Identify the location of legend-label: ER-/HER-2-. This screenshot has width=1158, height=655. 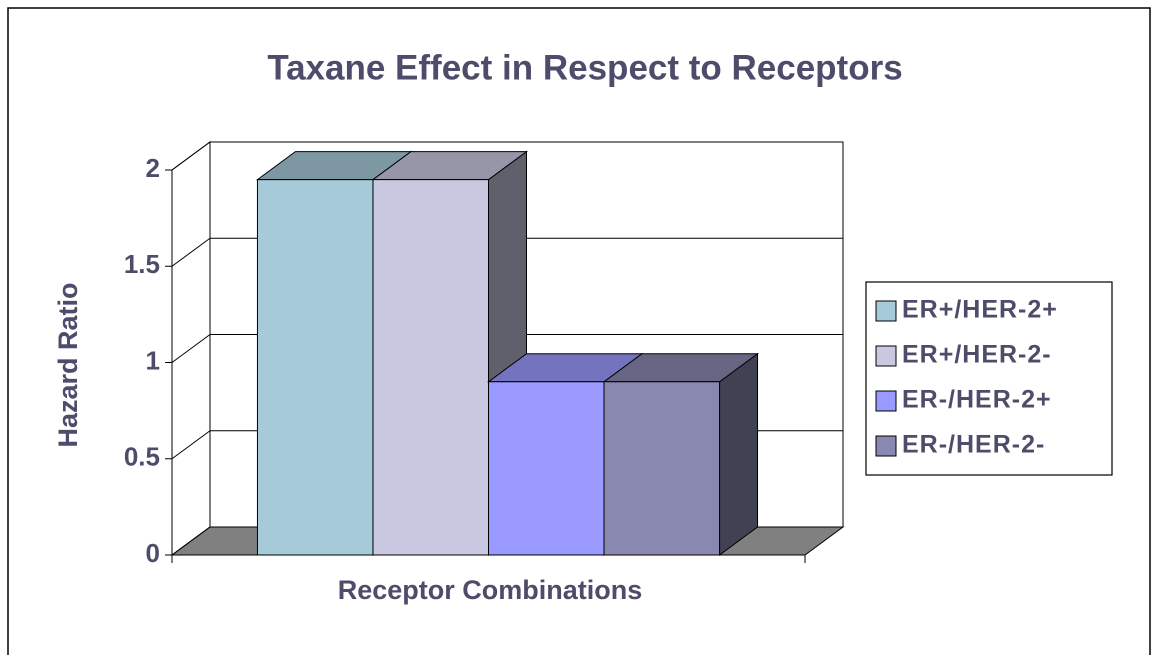
(973, 445).